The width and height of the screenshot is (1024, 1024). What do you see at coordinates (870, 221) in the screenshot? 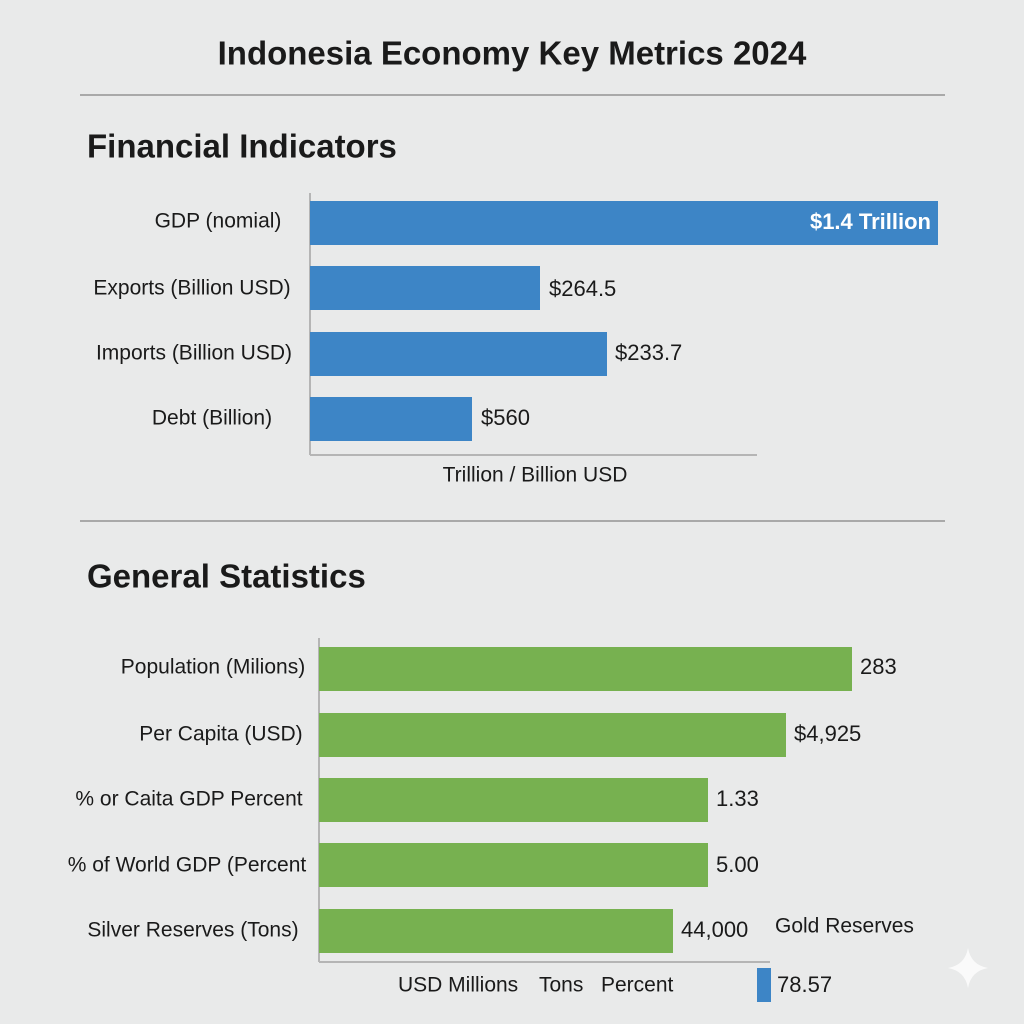
I see `value-label: $1.4 Trillion` at bounding box center [870, 221].